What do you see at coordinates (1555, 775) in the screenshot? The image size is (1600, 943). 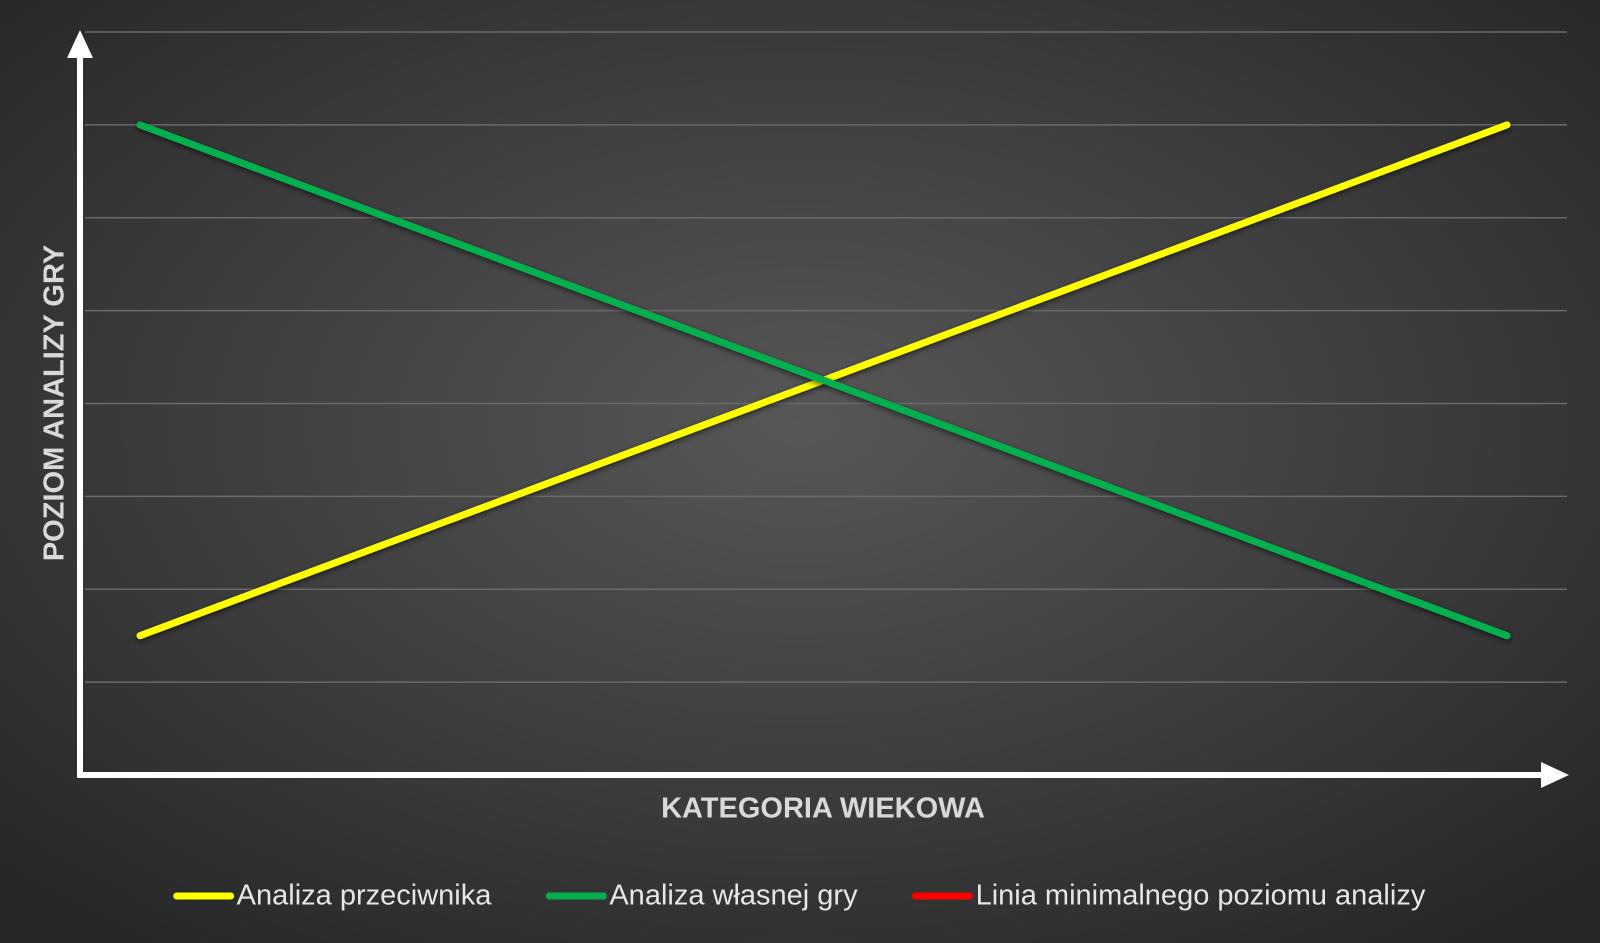 I see `x-axis-arrow` at bounding box center [1555, 775].